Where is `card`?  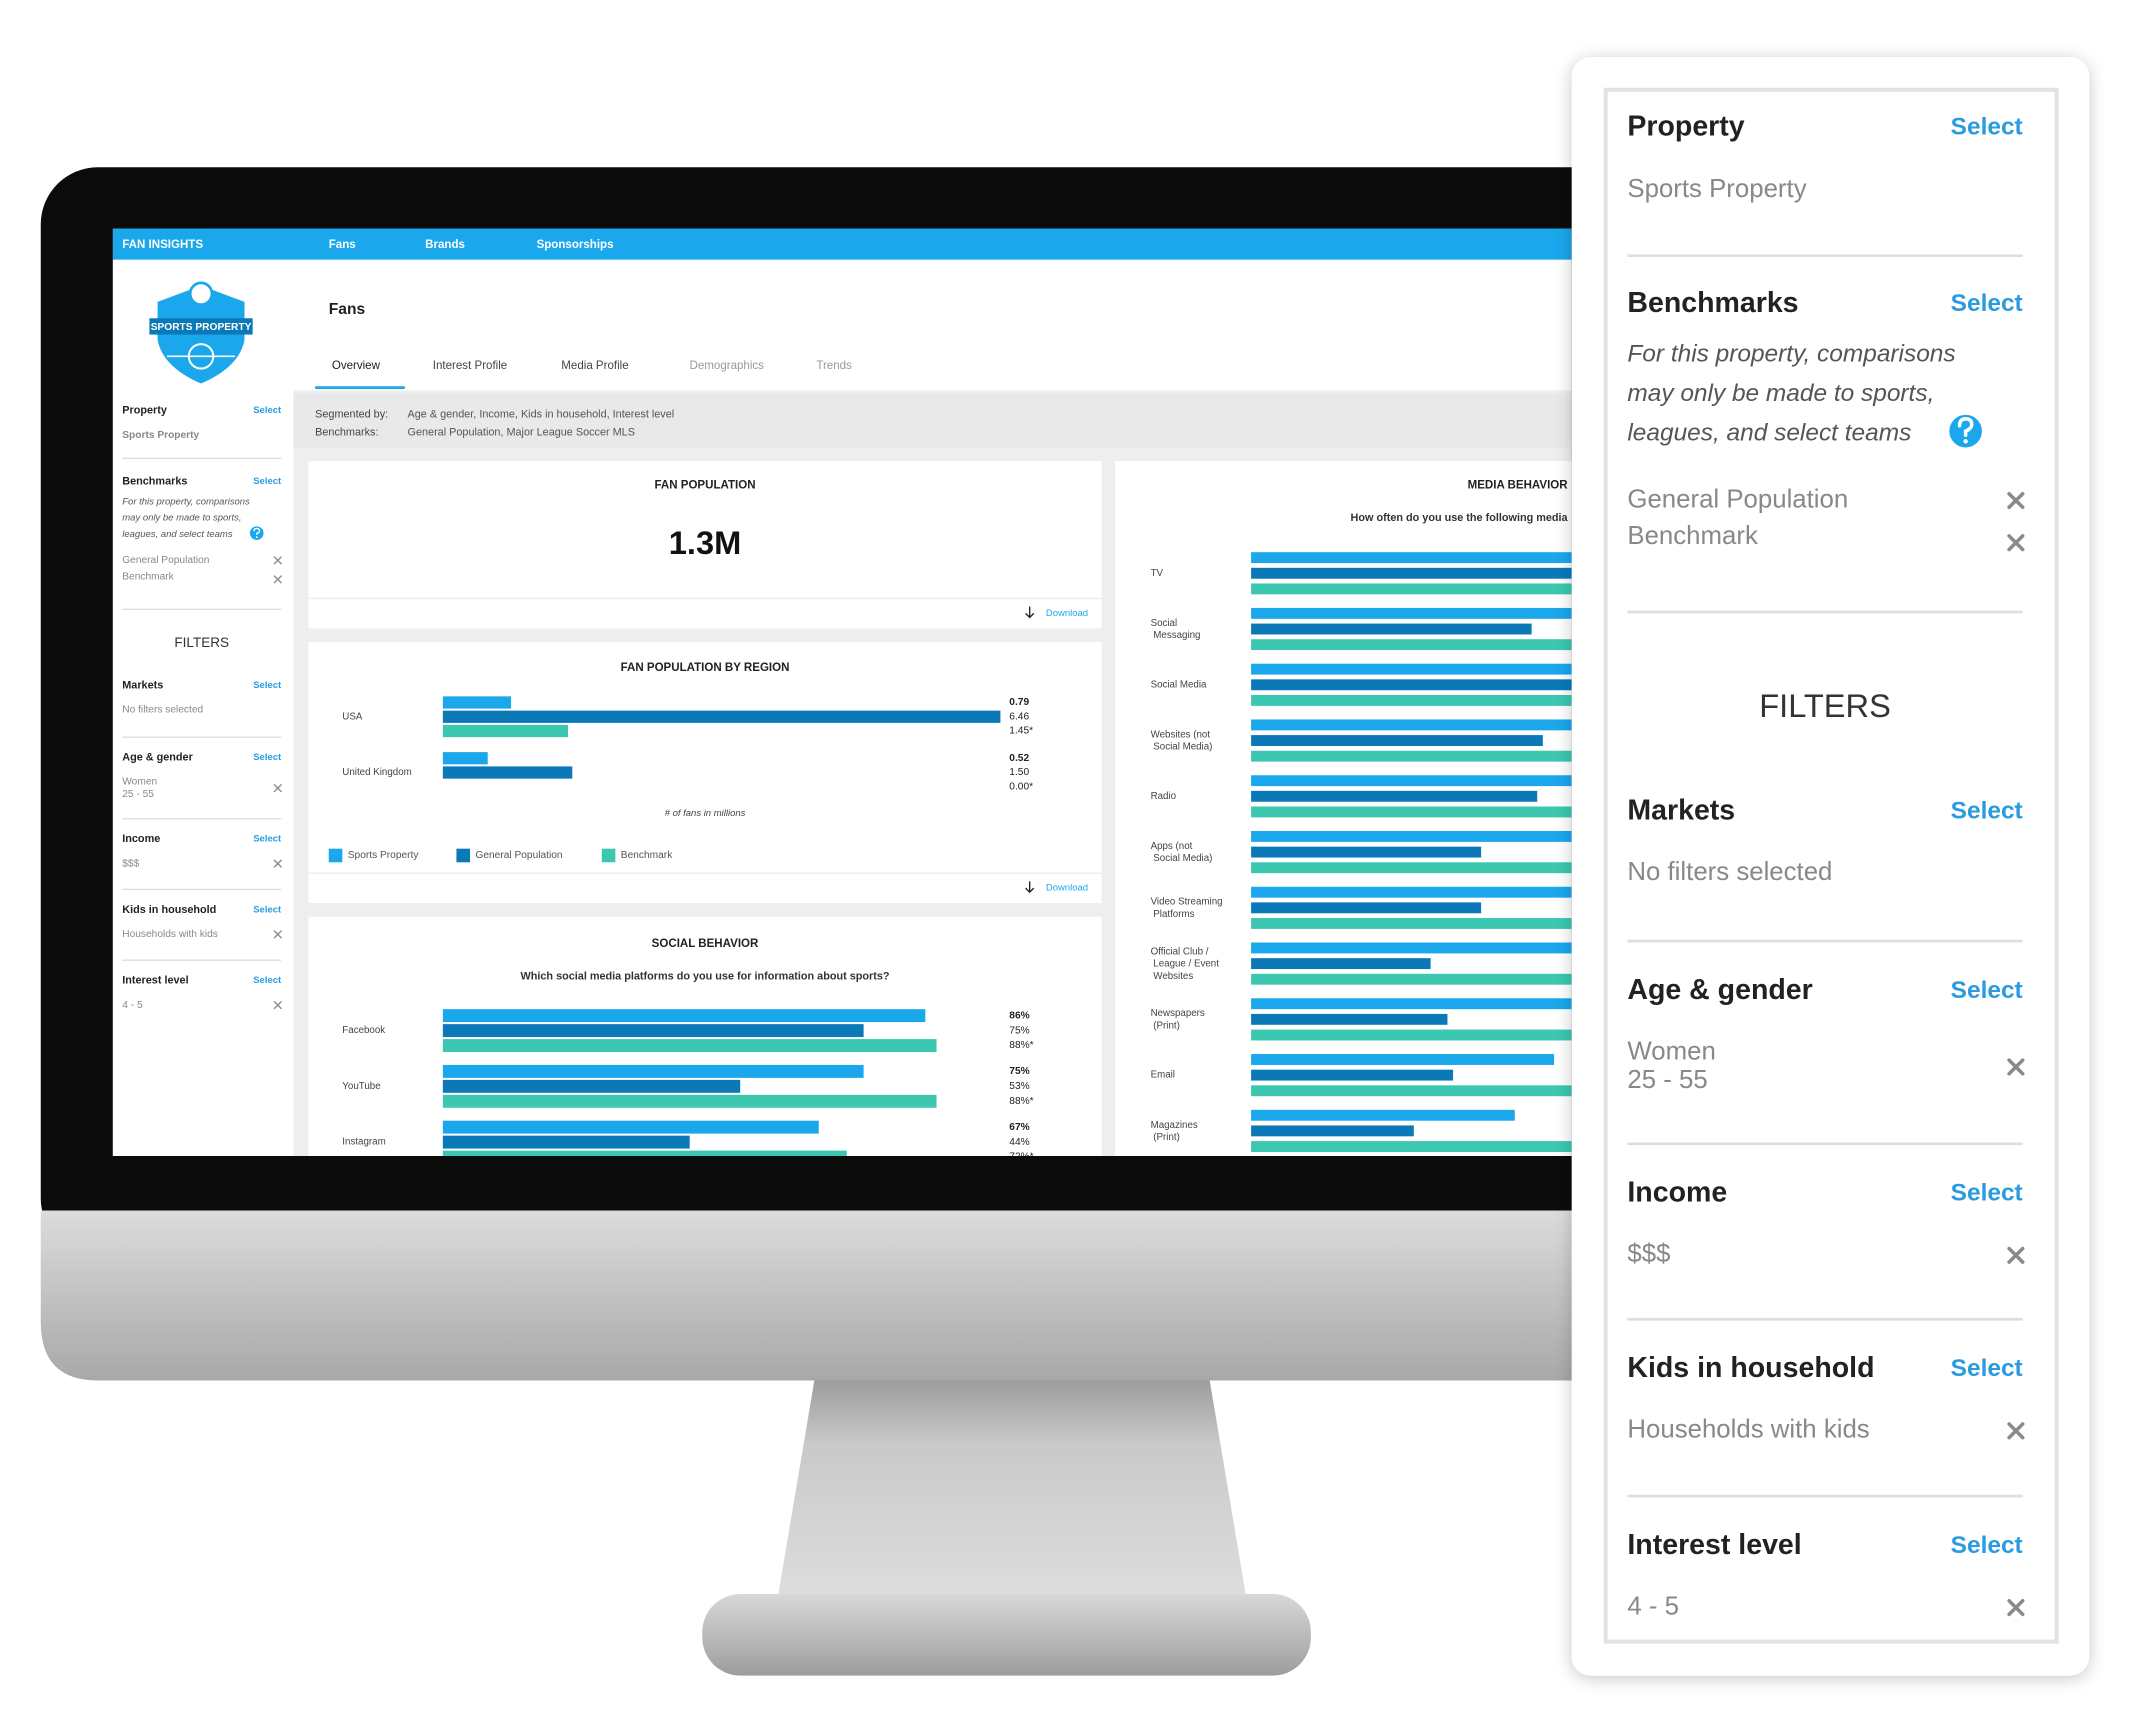 card is located at coordinates (705, 545).